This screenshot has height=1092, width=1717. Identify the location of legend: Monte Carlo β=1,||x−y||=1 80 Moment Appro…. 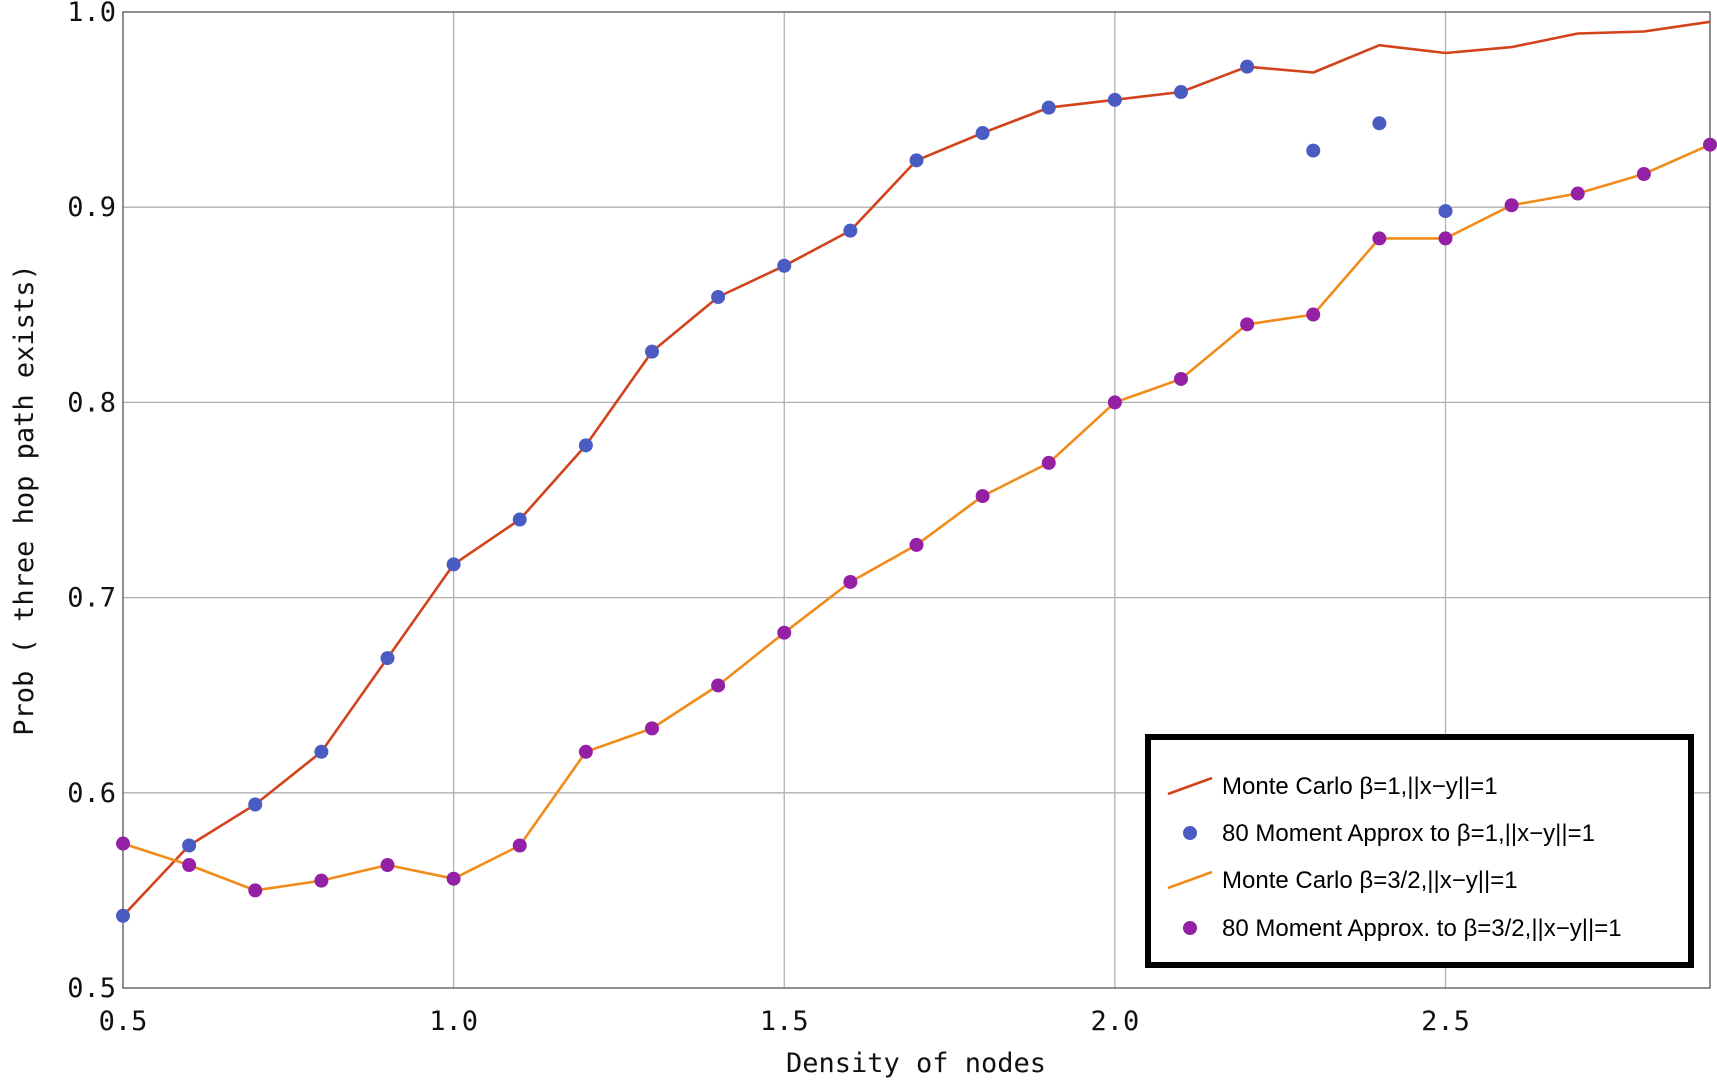
(1419, 851).